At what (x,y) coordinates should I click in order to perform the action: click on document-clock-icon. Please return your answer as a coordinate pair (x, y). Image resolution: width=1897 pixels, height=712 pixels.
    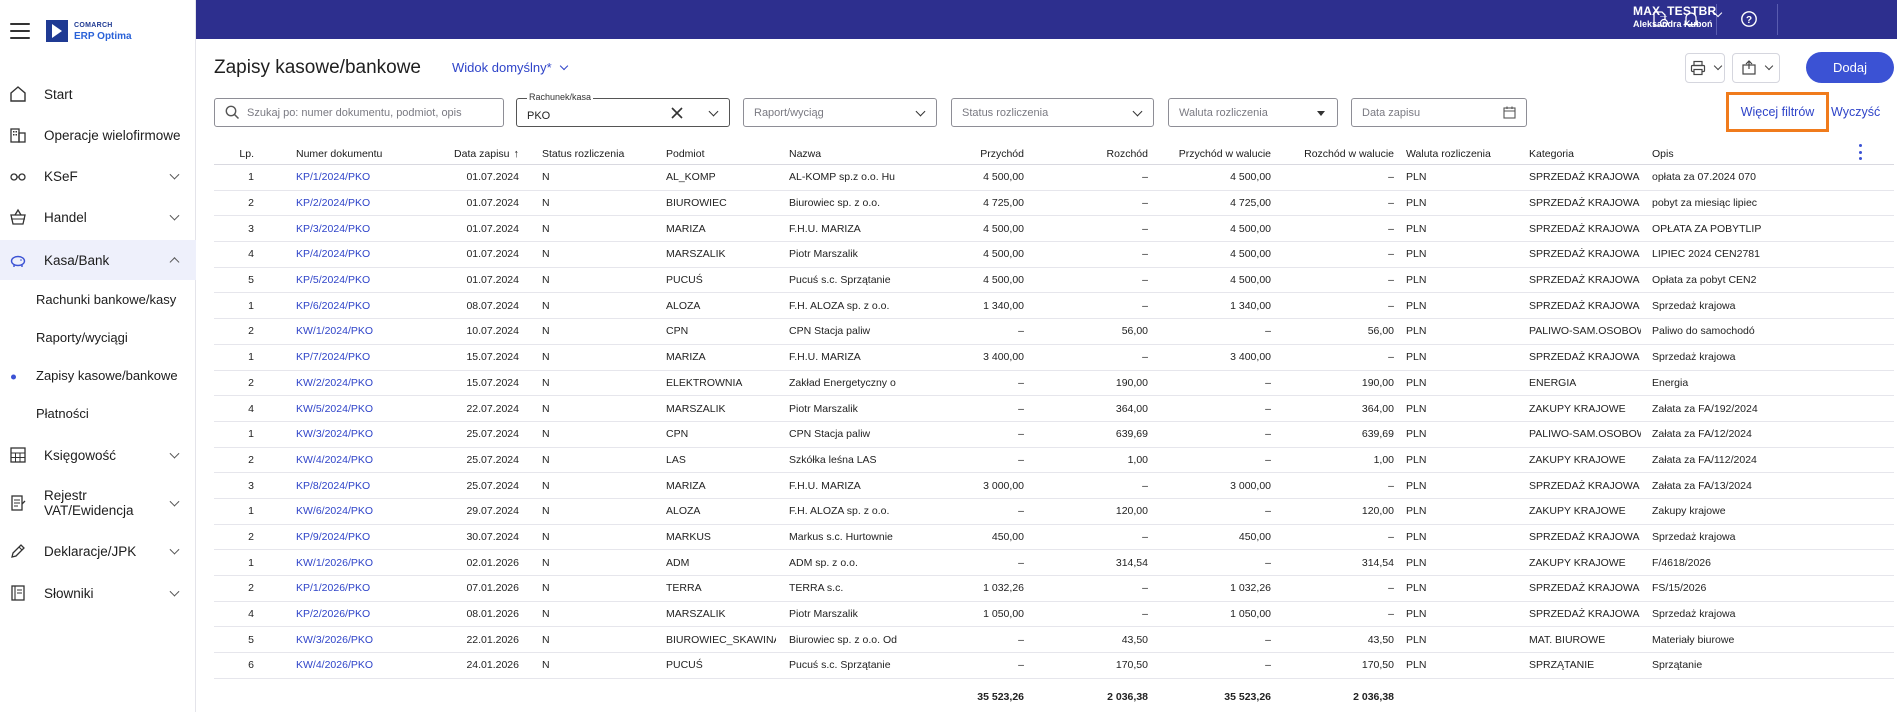
    Looking at the image, I should click on (1660, 19).